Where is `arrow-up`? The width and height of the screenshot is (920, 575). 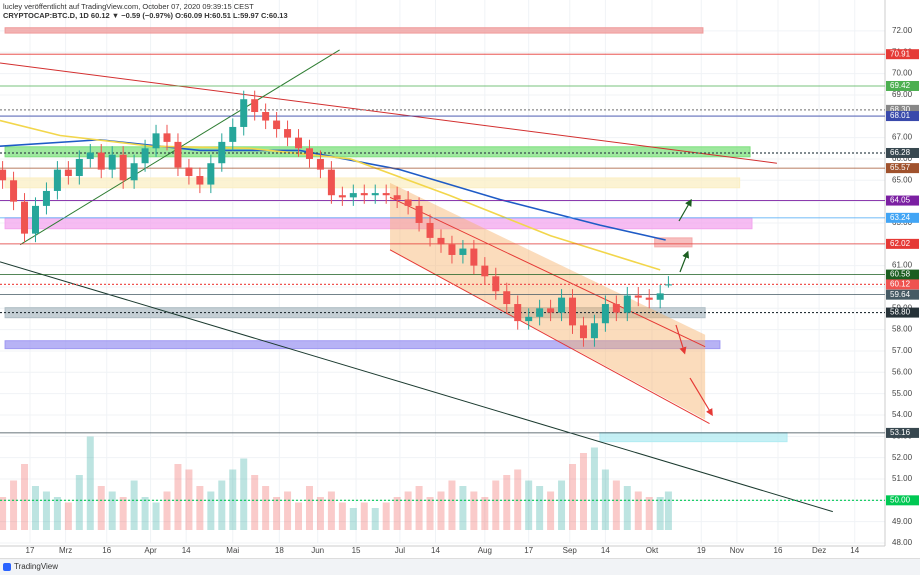 arrow-up is located at coordinates (685, 210).